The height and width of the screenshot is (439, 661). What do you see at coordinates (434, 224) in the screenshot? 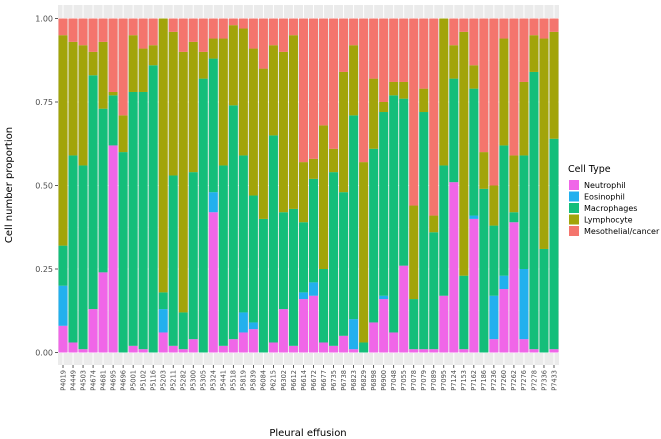
I see `bar-segment-lymphocyte-p7089` at bounding box center [434, 224].